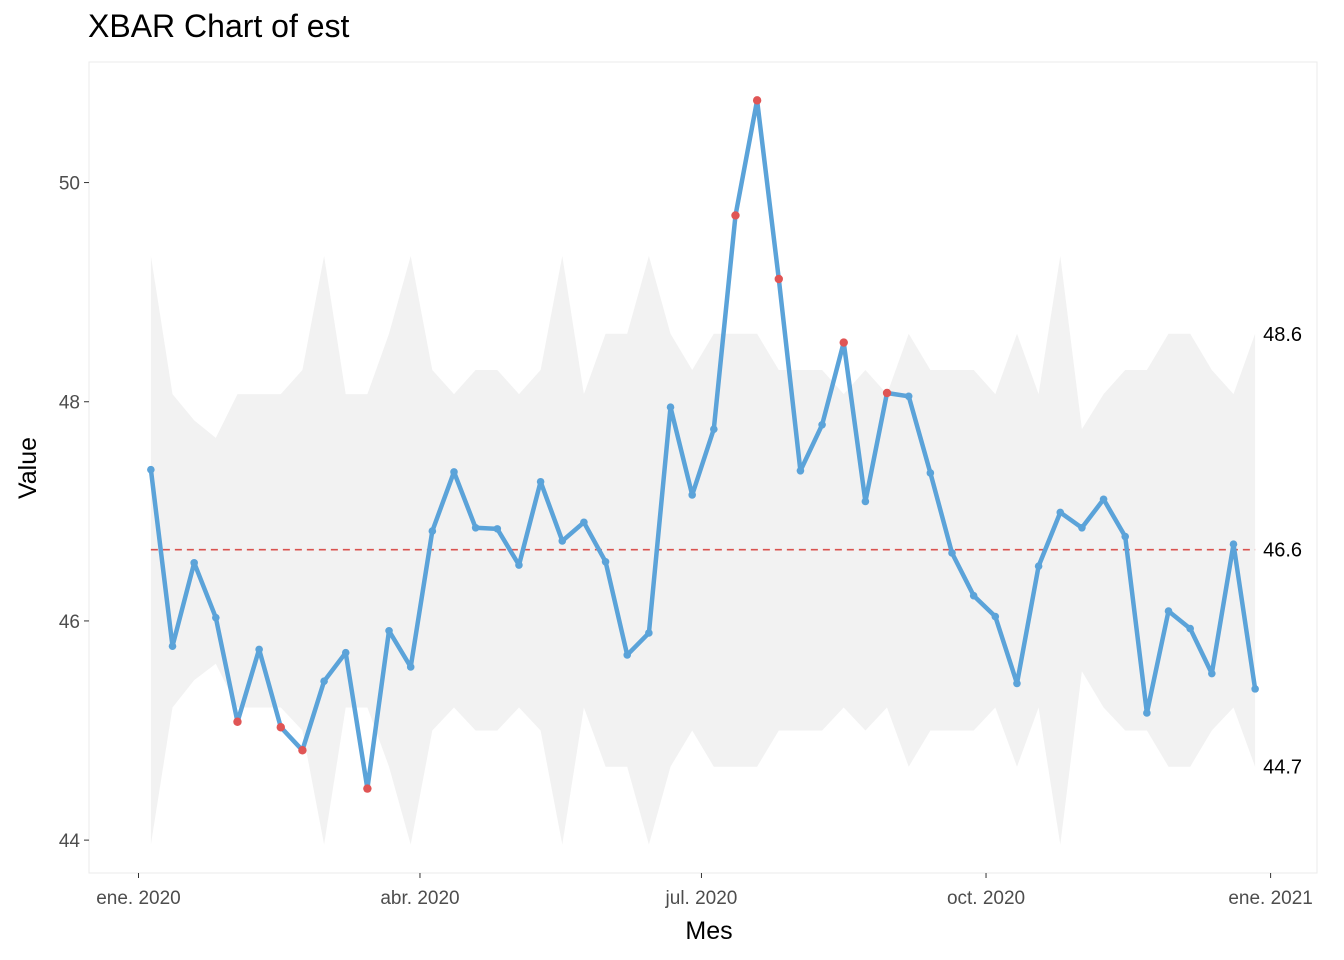 Image resolution: width=1344 pixels, height=960 pixels. I want to click on lcl-label: 44.7, so click(1282, 768).